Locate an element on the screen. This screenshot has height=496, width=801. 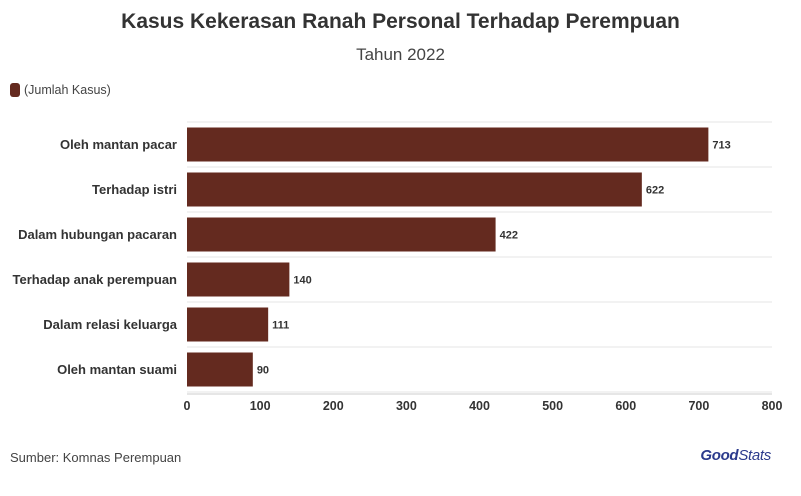
x-tick-label: 600 is located at coordinates (625, 406).